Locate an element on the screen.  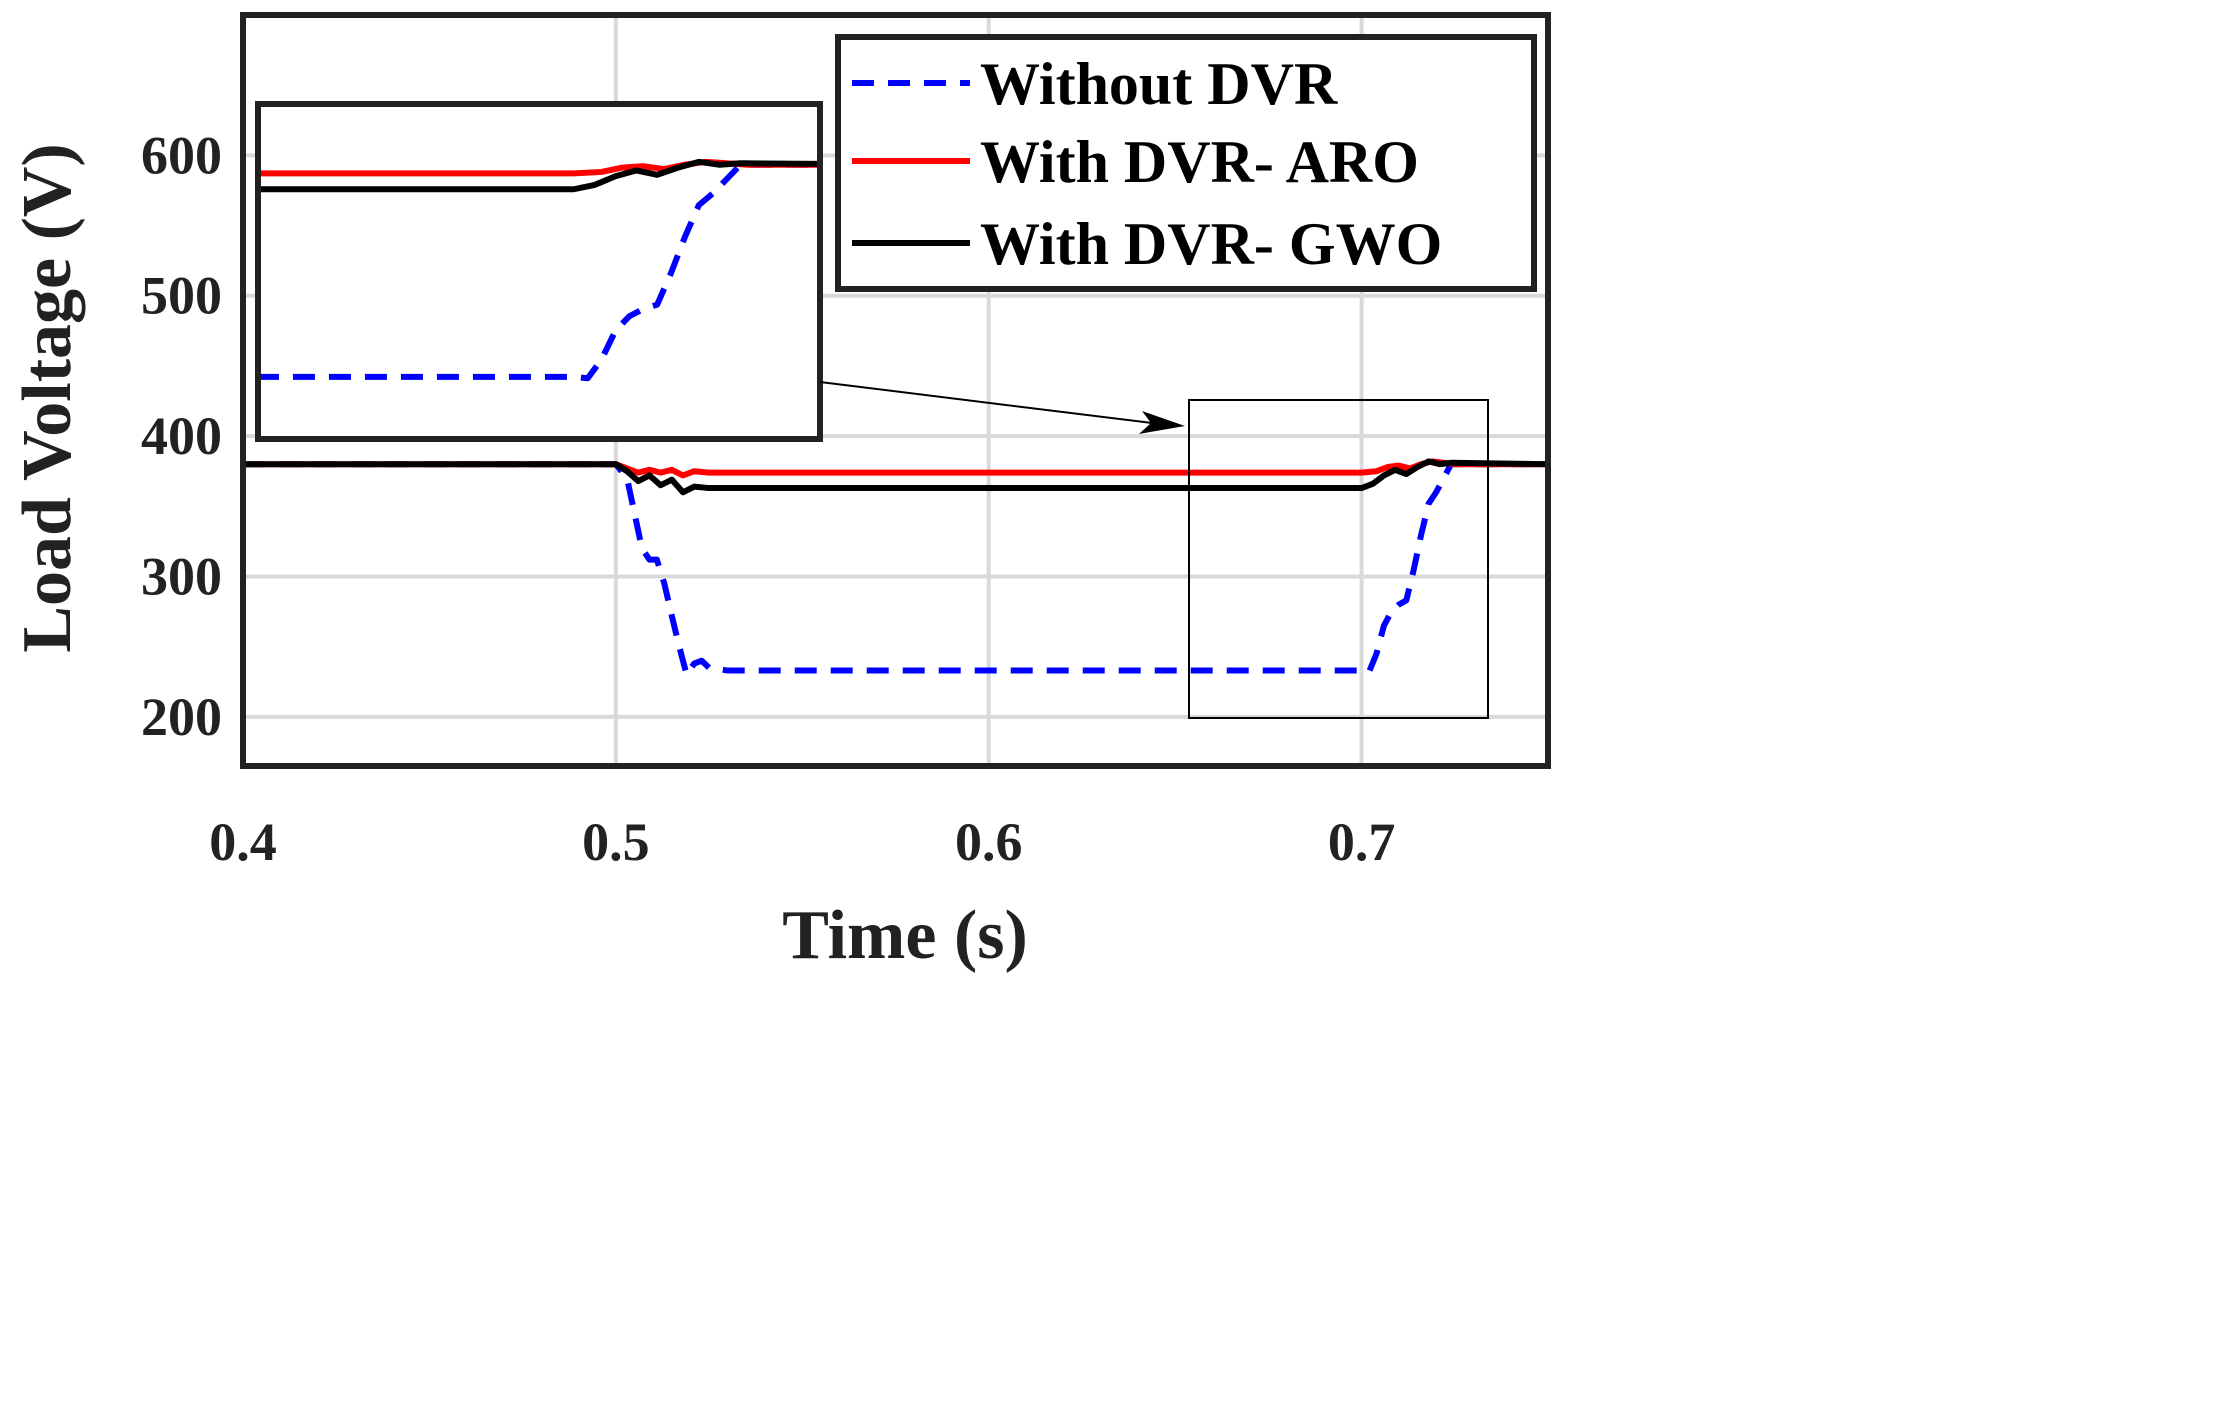
y-axis-title: Load Voltage (V) is located at coordinates (47, 397).